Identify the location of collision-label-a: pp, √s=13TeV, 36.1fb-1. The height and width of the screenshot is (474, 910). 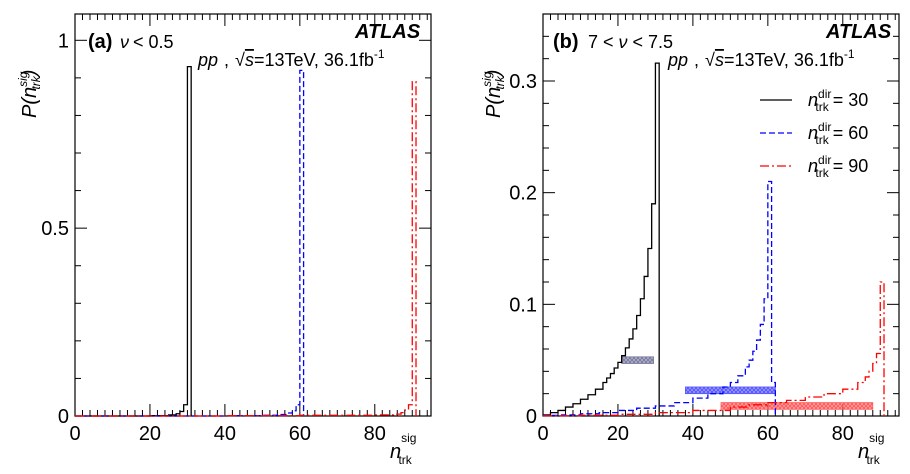
(291, 58).